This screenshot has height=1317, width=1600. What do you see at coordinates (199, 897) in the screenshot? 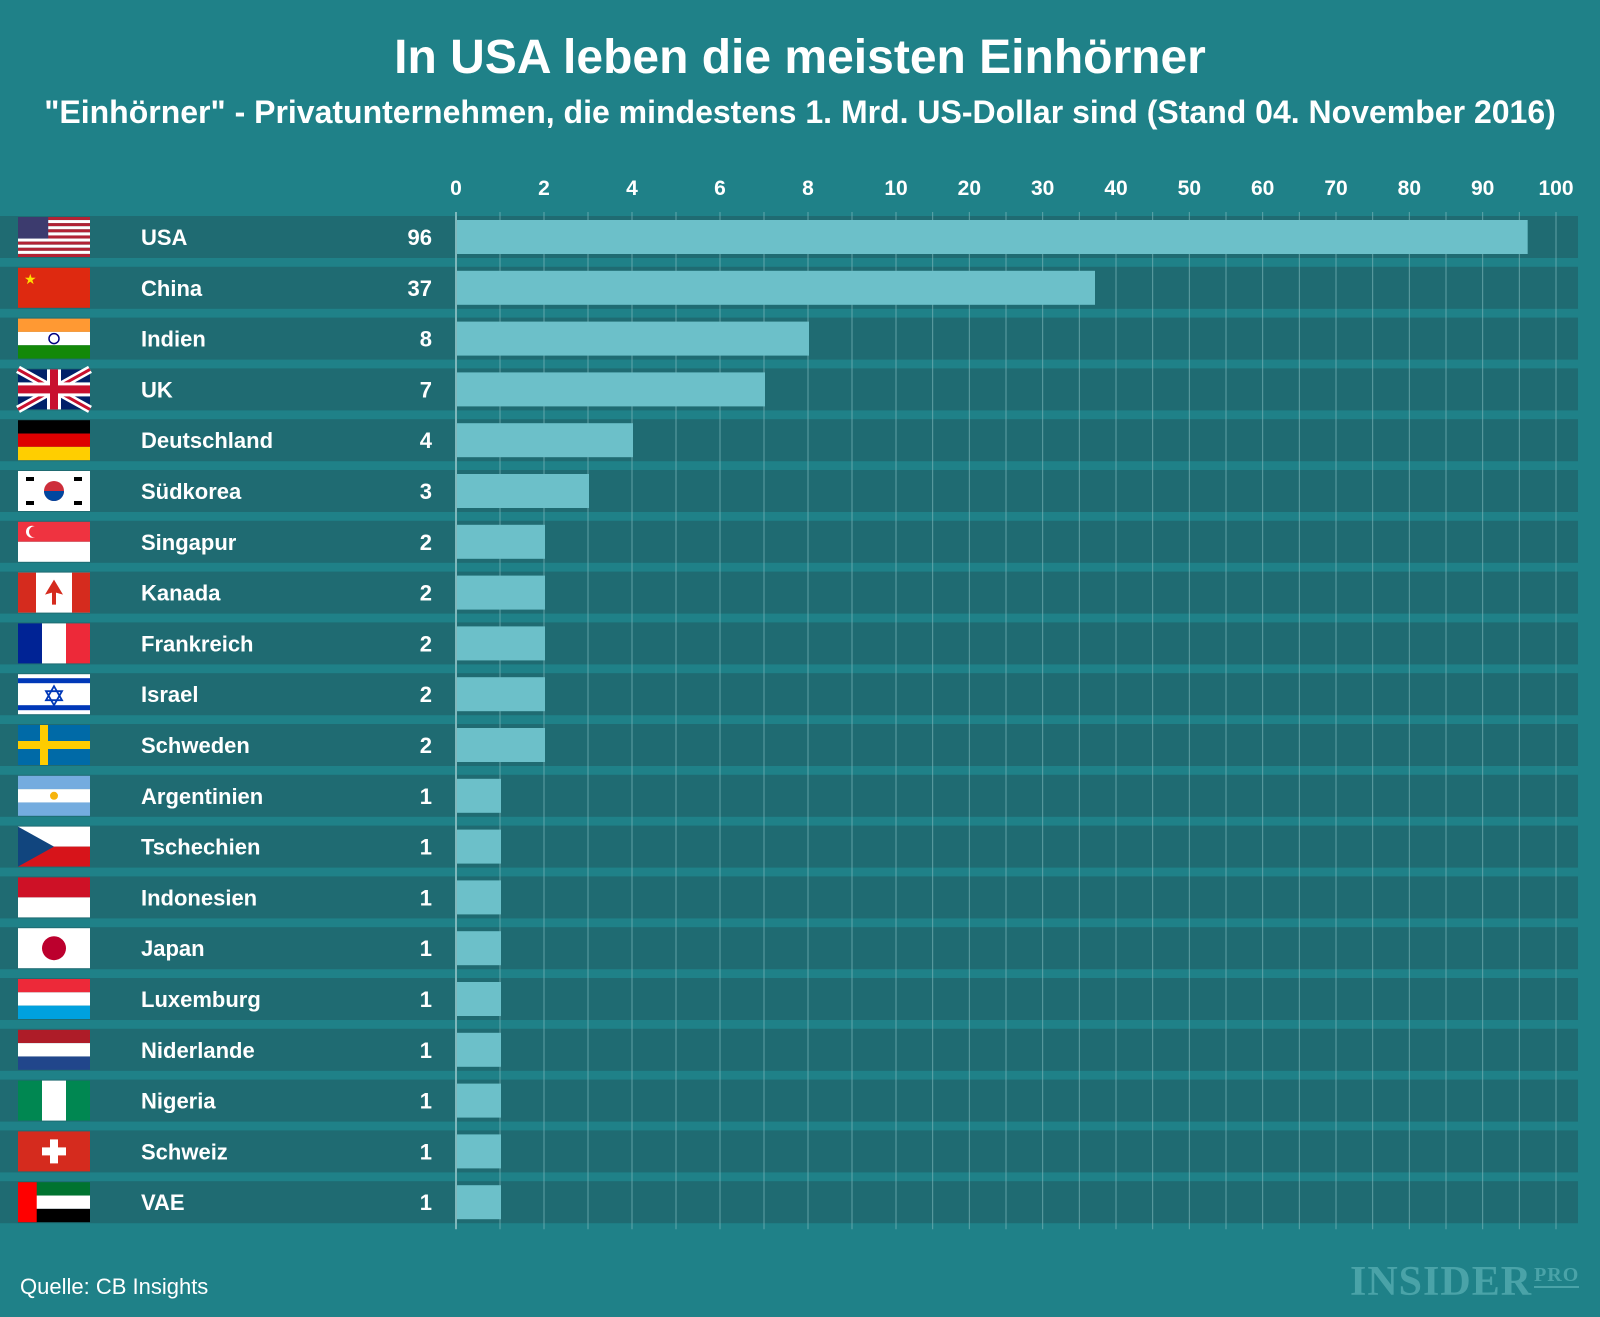
I see `country-label: Indonesien` at bounding box center [199, 897].